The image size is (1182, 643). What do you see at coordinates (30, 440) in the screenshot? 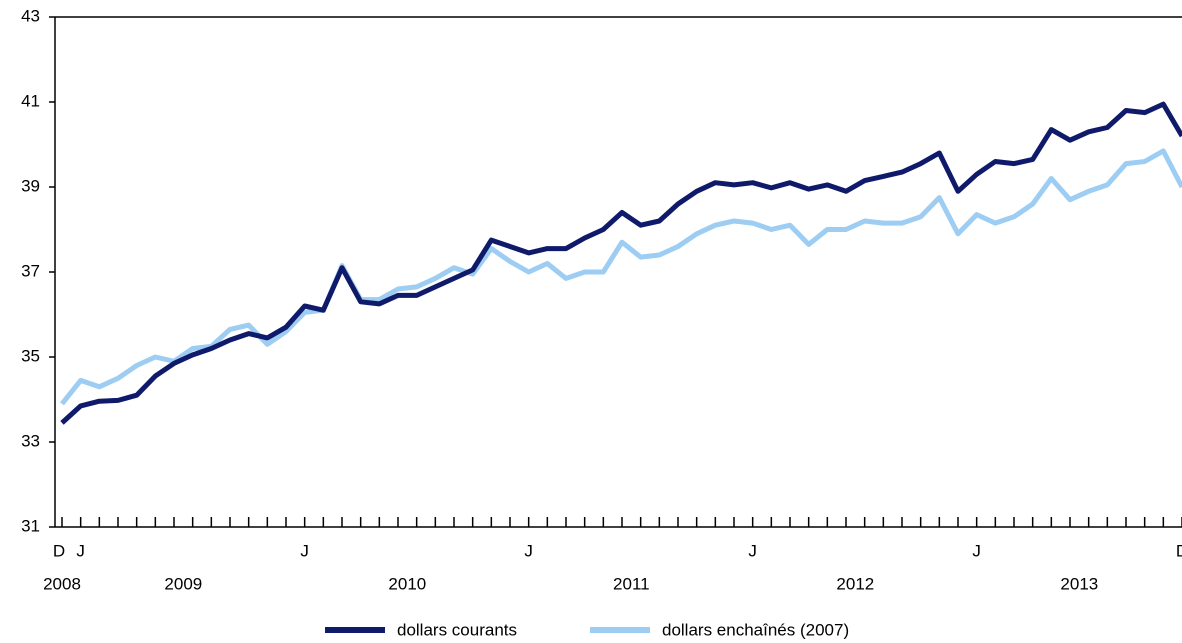
I see `y-tick-label: 33` at bounding box center [30, 440].